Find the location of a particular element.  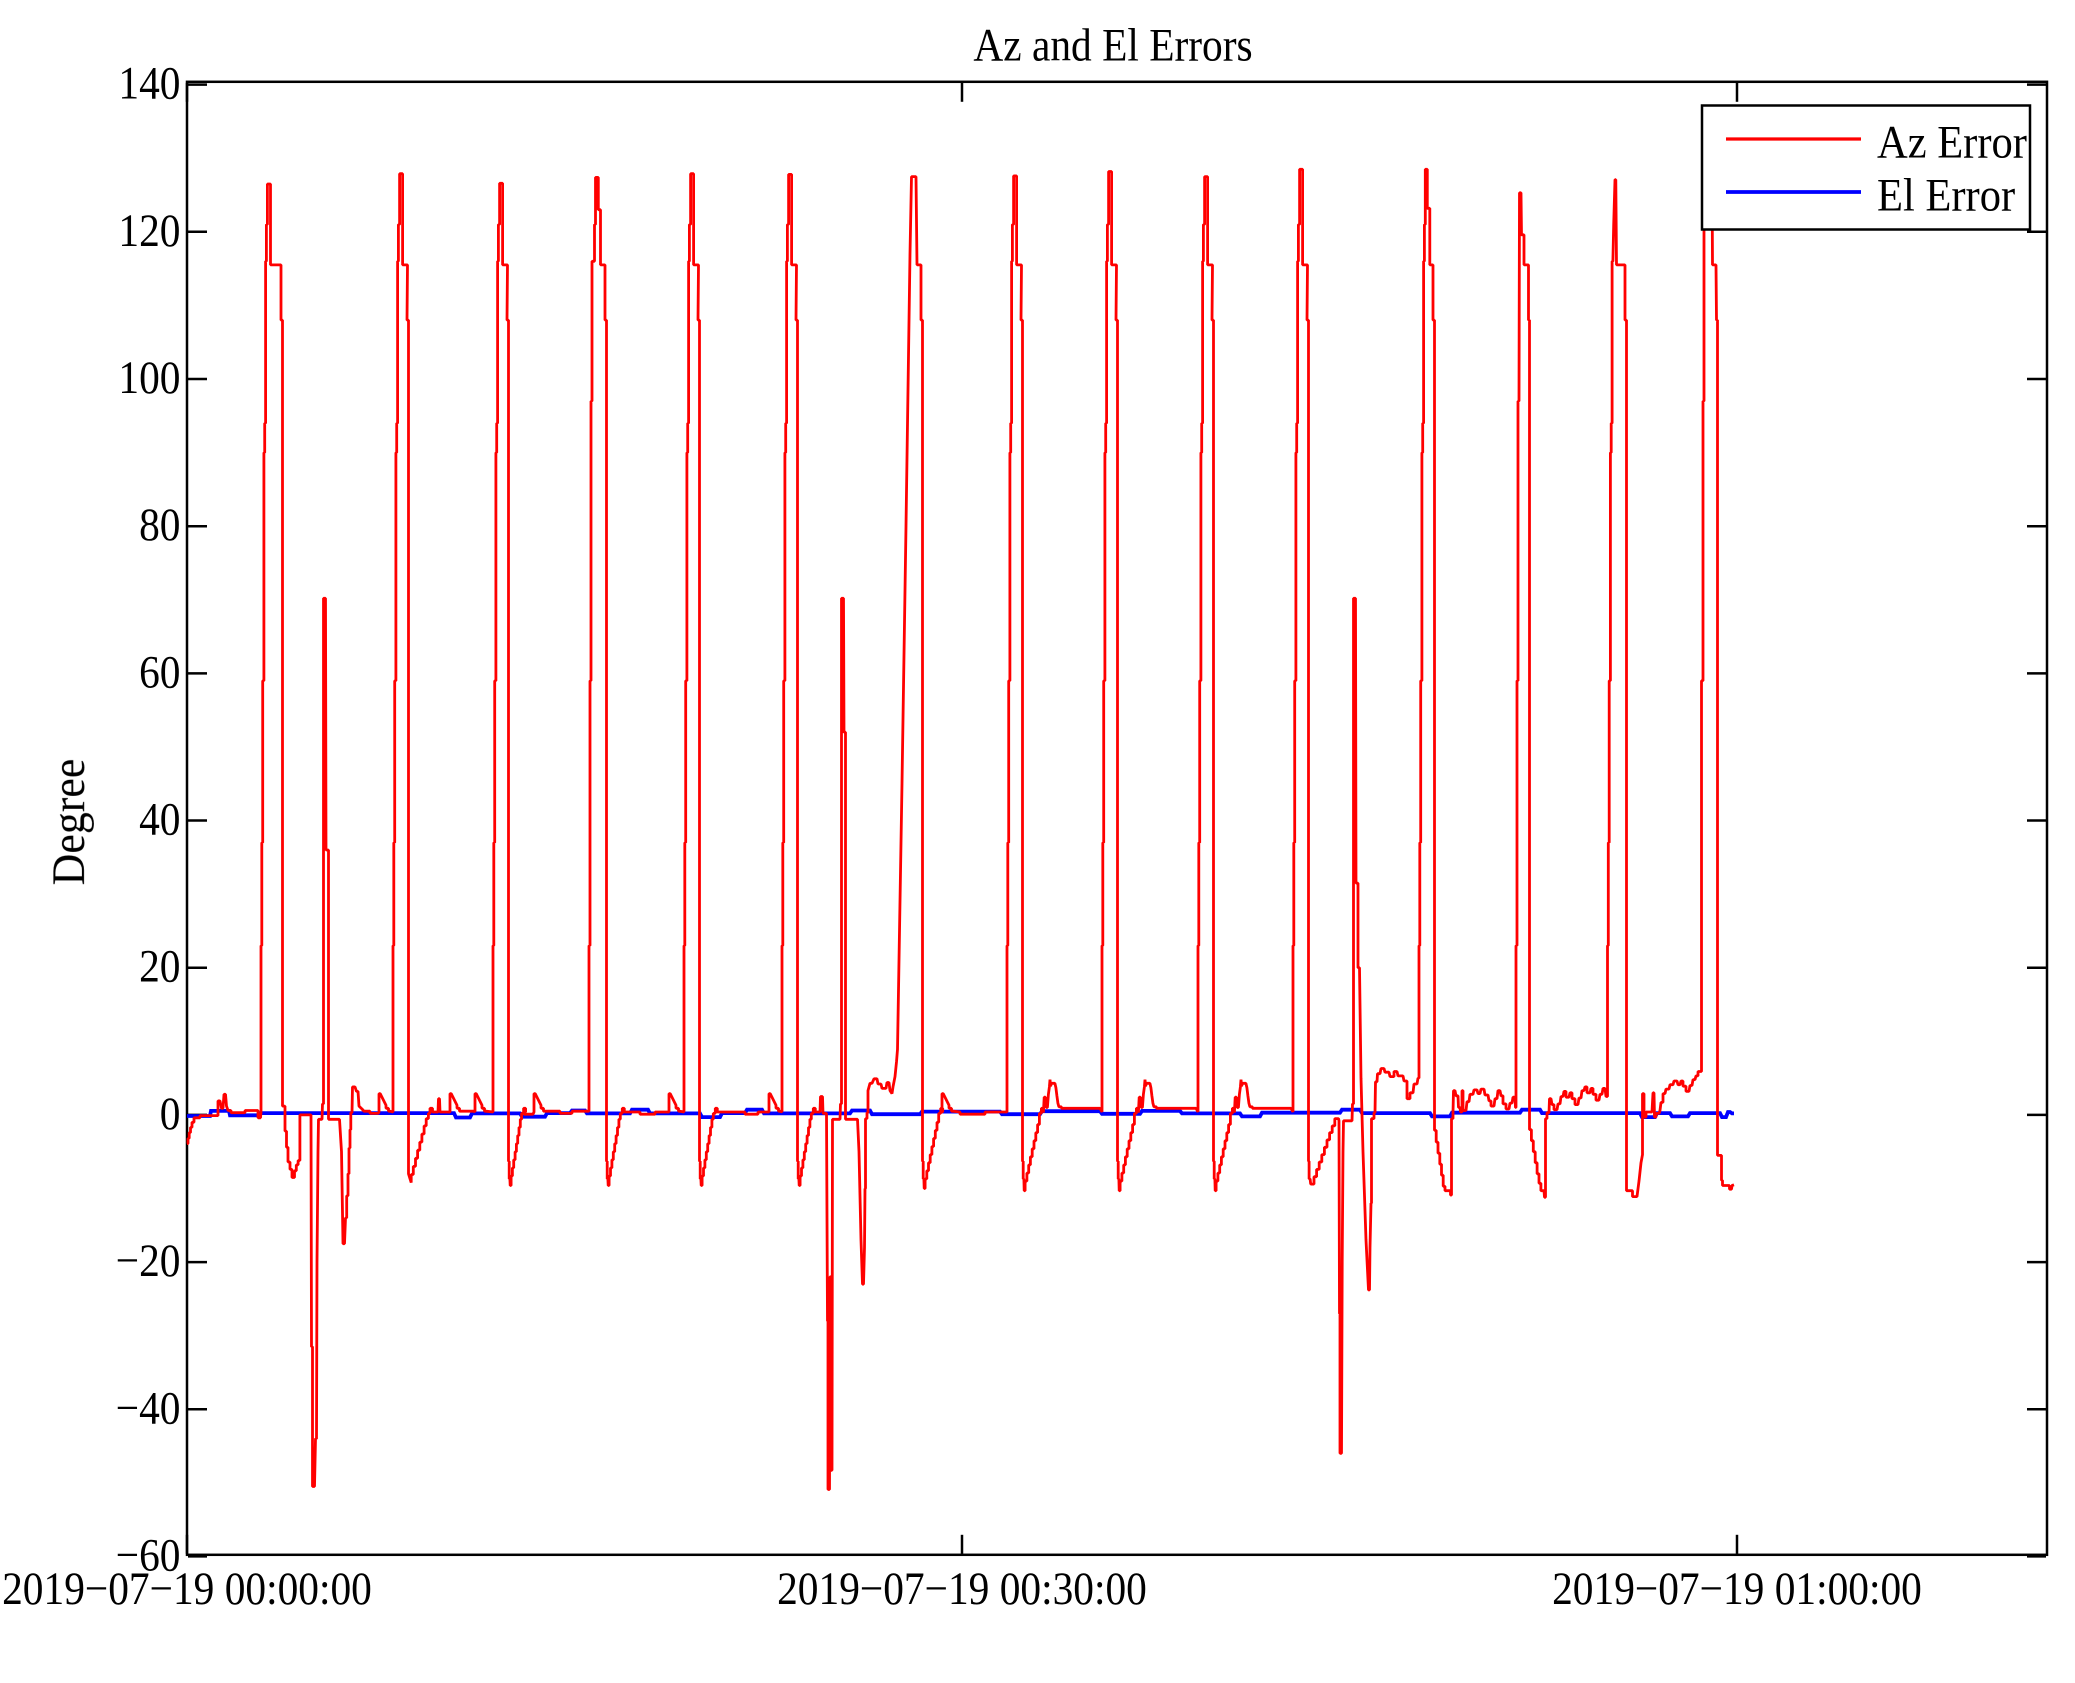

svg-text: El Error is located at coordinates (1946, 195).